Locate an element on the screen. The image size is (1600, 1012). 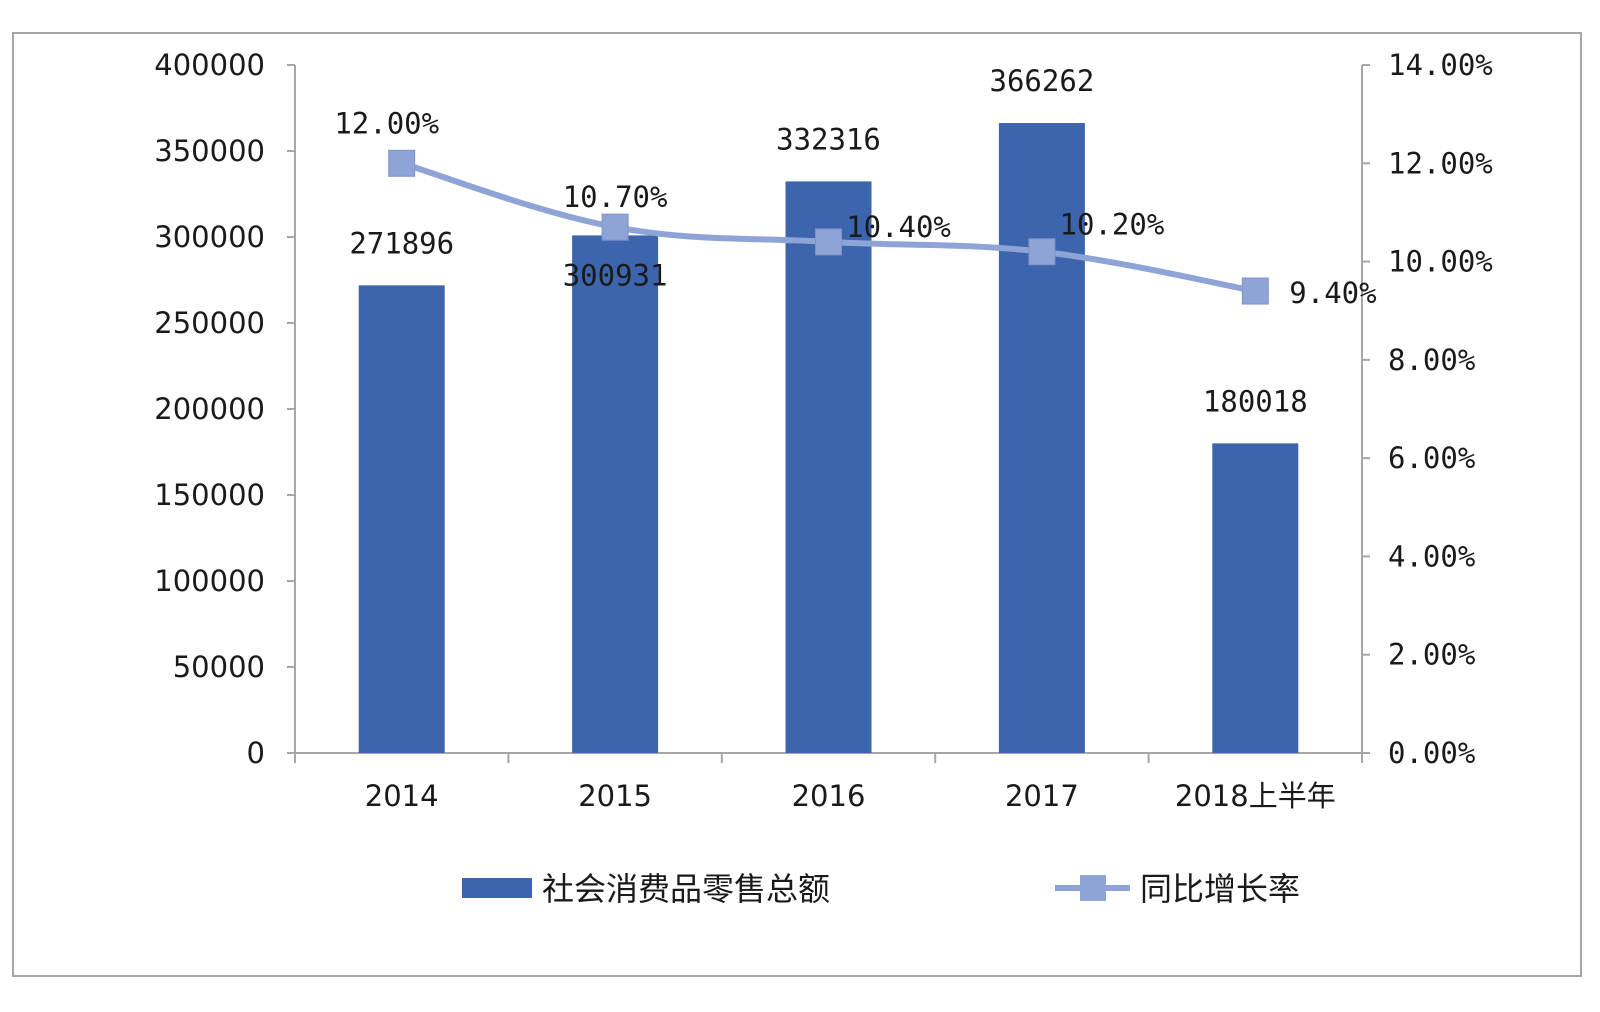
legend-bar-label: 社会消费品零售总额 is located at coordinates (686, 889).